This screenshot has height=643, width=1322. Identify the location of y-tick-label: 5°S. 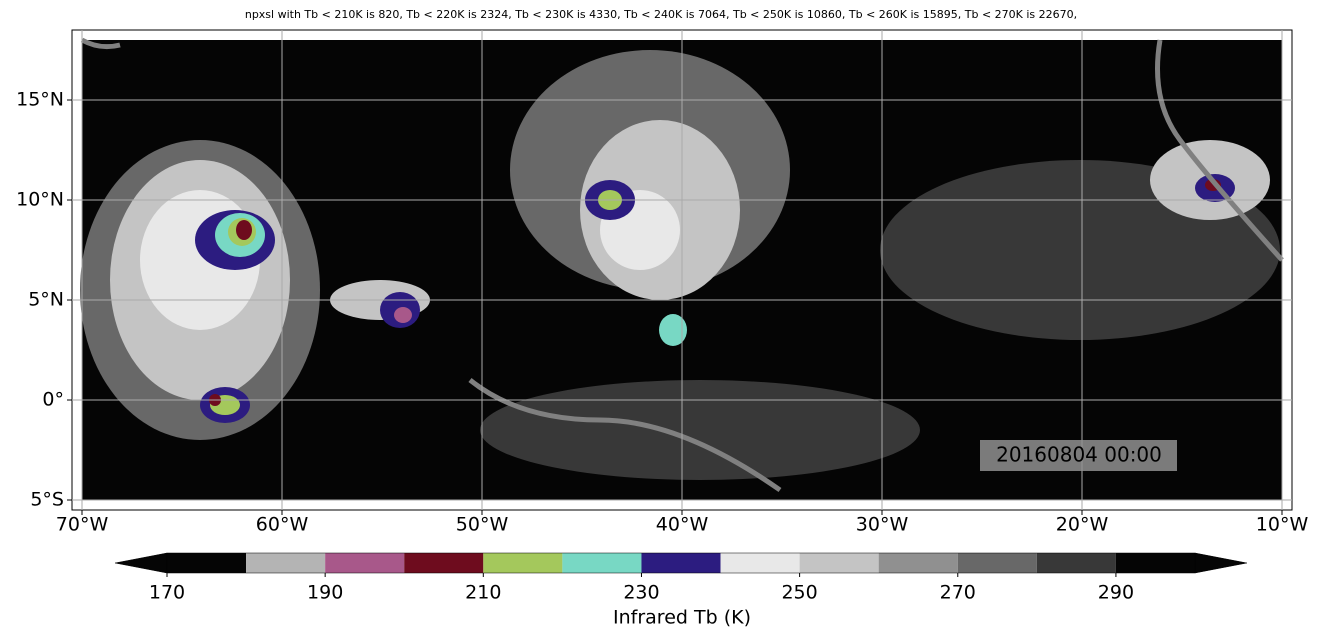
(47, 500).